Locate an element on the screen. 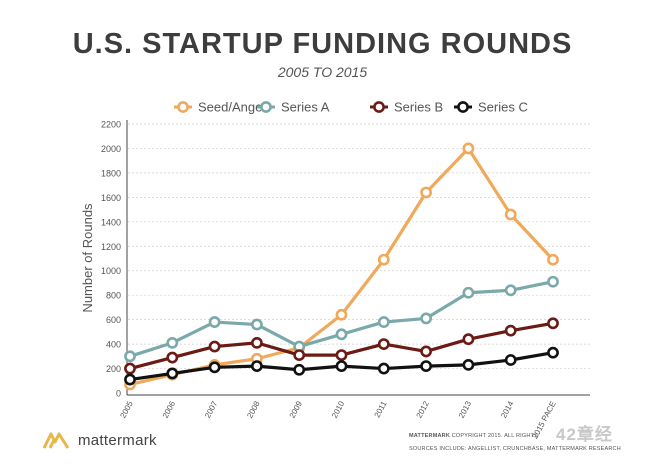 The image size is (645, 470). y-tick-label: 1000 is located at coordinates (111, 271).